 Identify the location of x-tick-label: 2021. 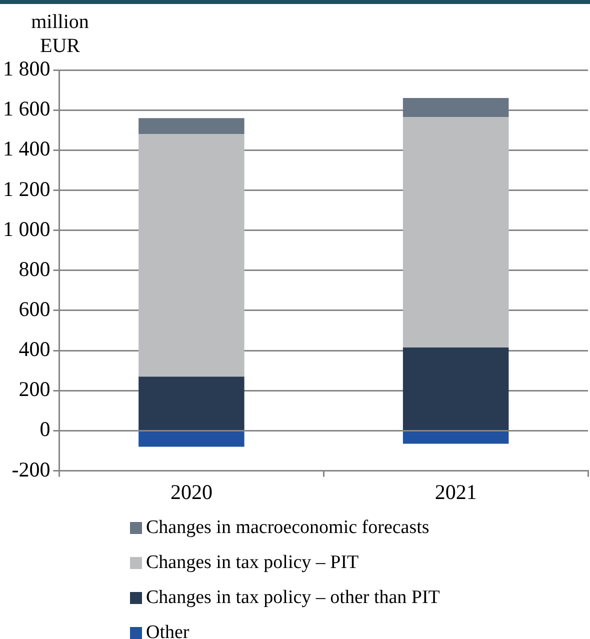
(455, 492).